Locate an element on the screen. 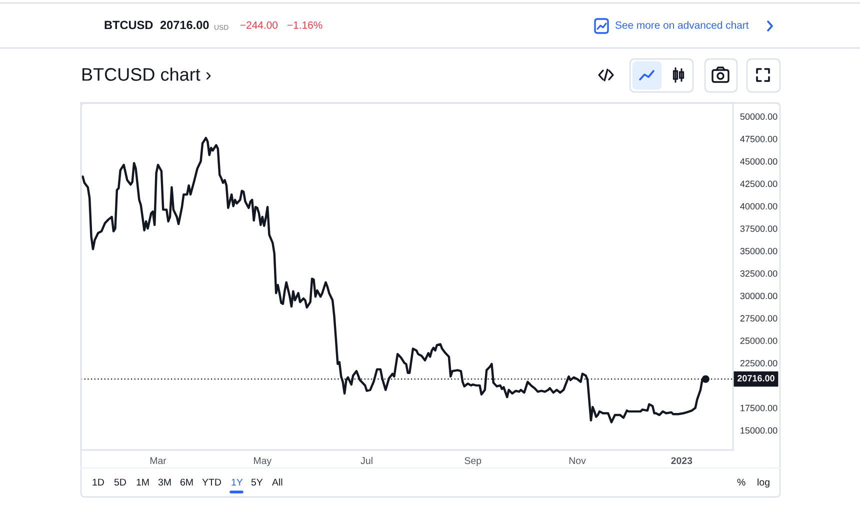  text: 5Y is located at coordinates (257, 482).